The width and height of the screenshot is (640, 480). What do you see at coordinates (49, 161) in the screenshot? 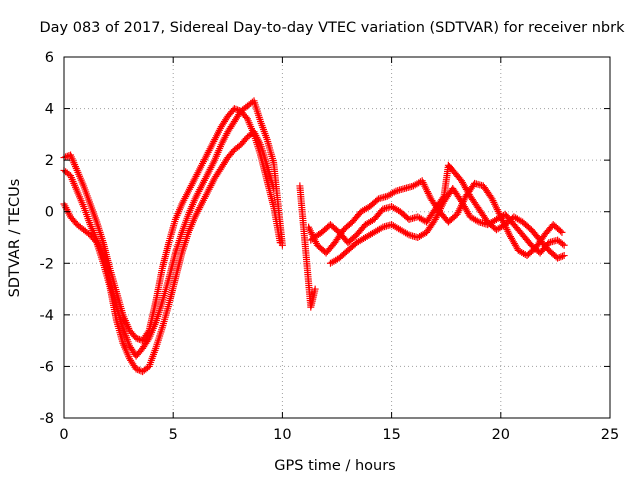
I see `y-tick-label: 2` at bounding box center [49, 161].